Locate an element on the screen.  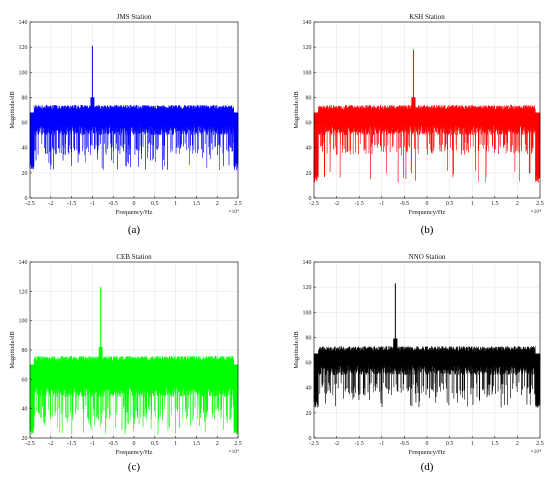
panel-caption: (c) is located at coordinates (134, 467).